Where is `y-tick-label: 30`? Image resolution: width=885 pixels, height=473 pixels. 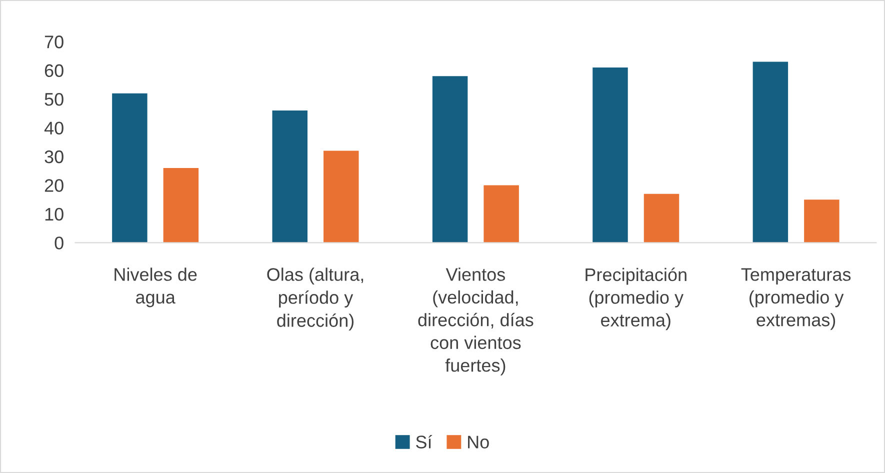
y-tick-label: 30 is located at coordinates (54, 157).